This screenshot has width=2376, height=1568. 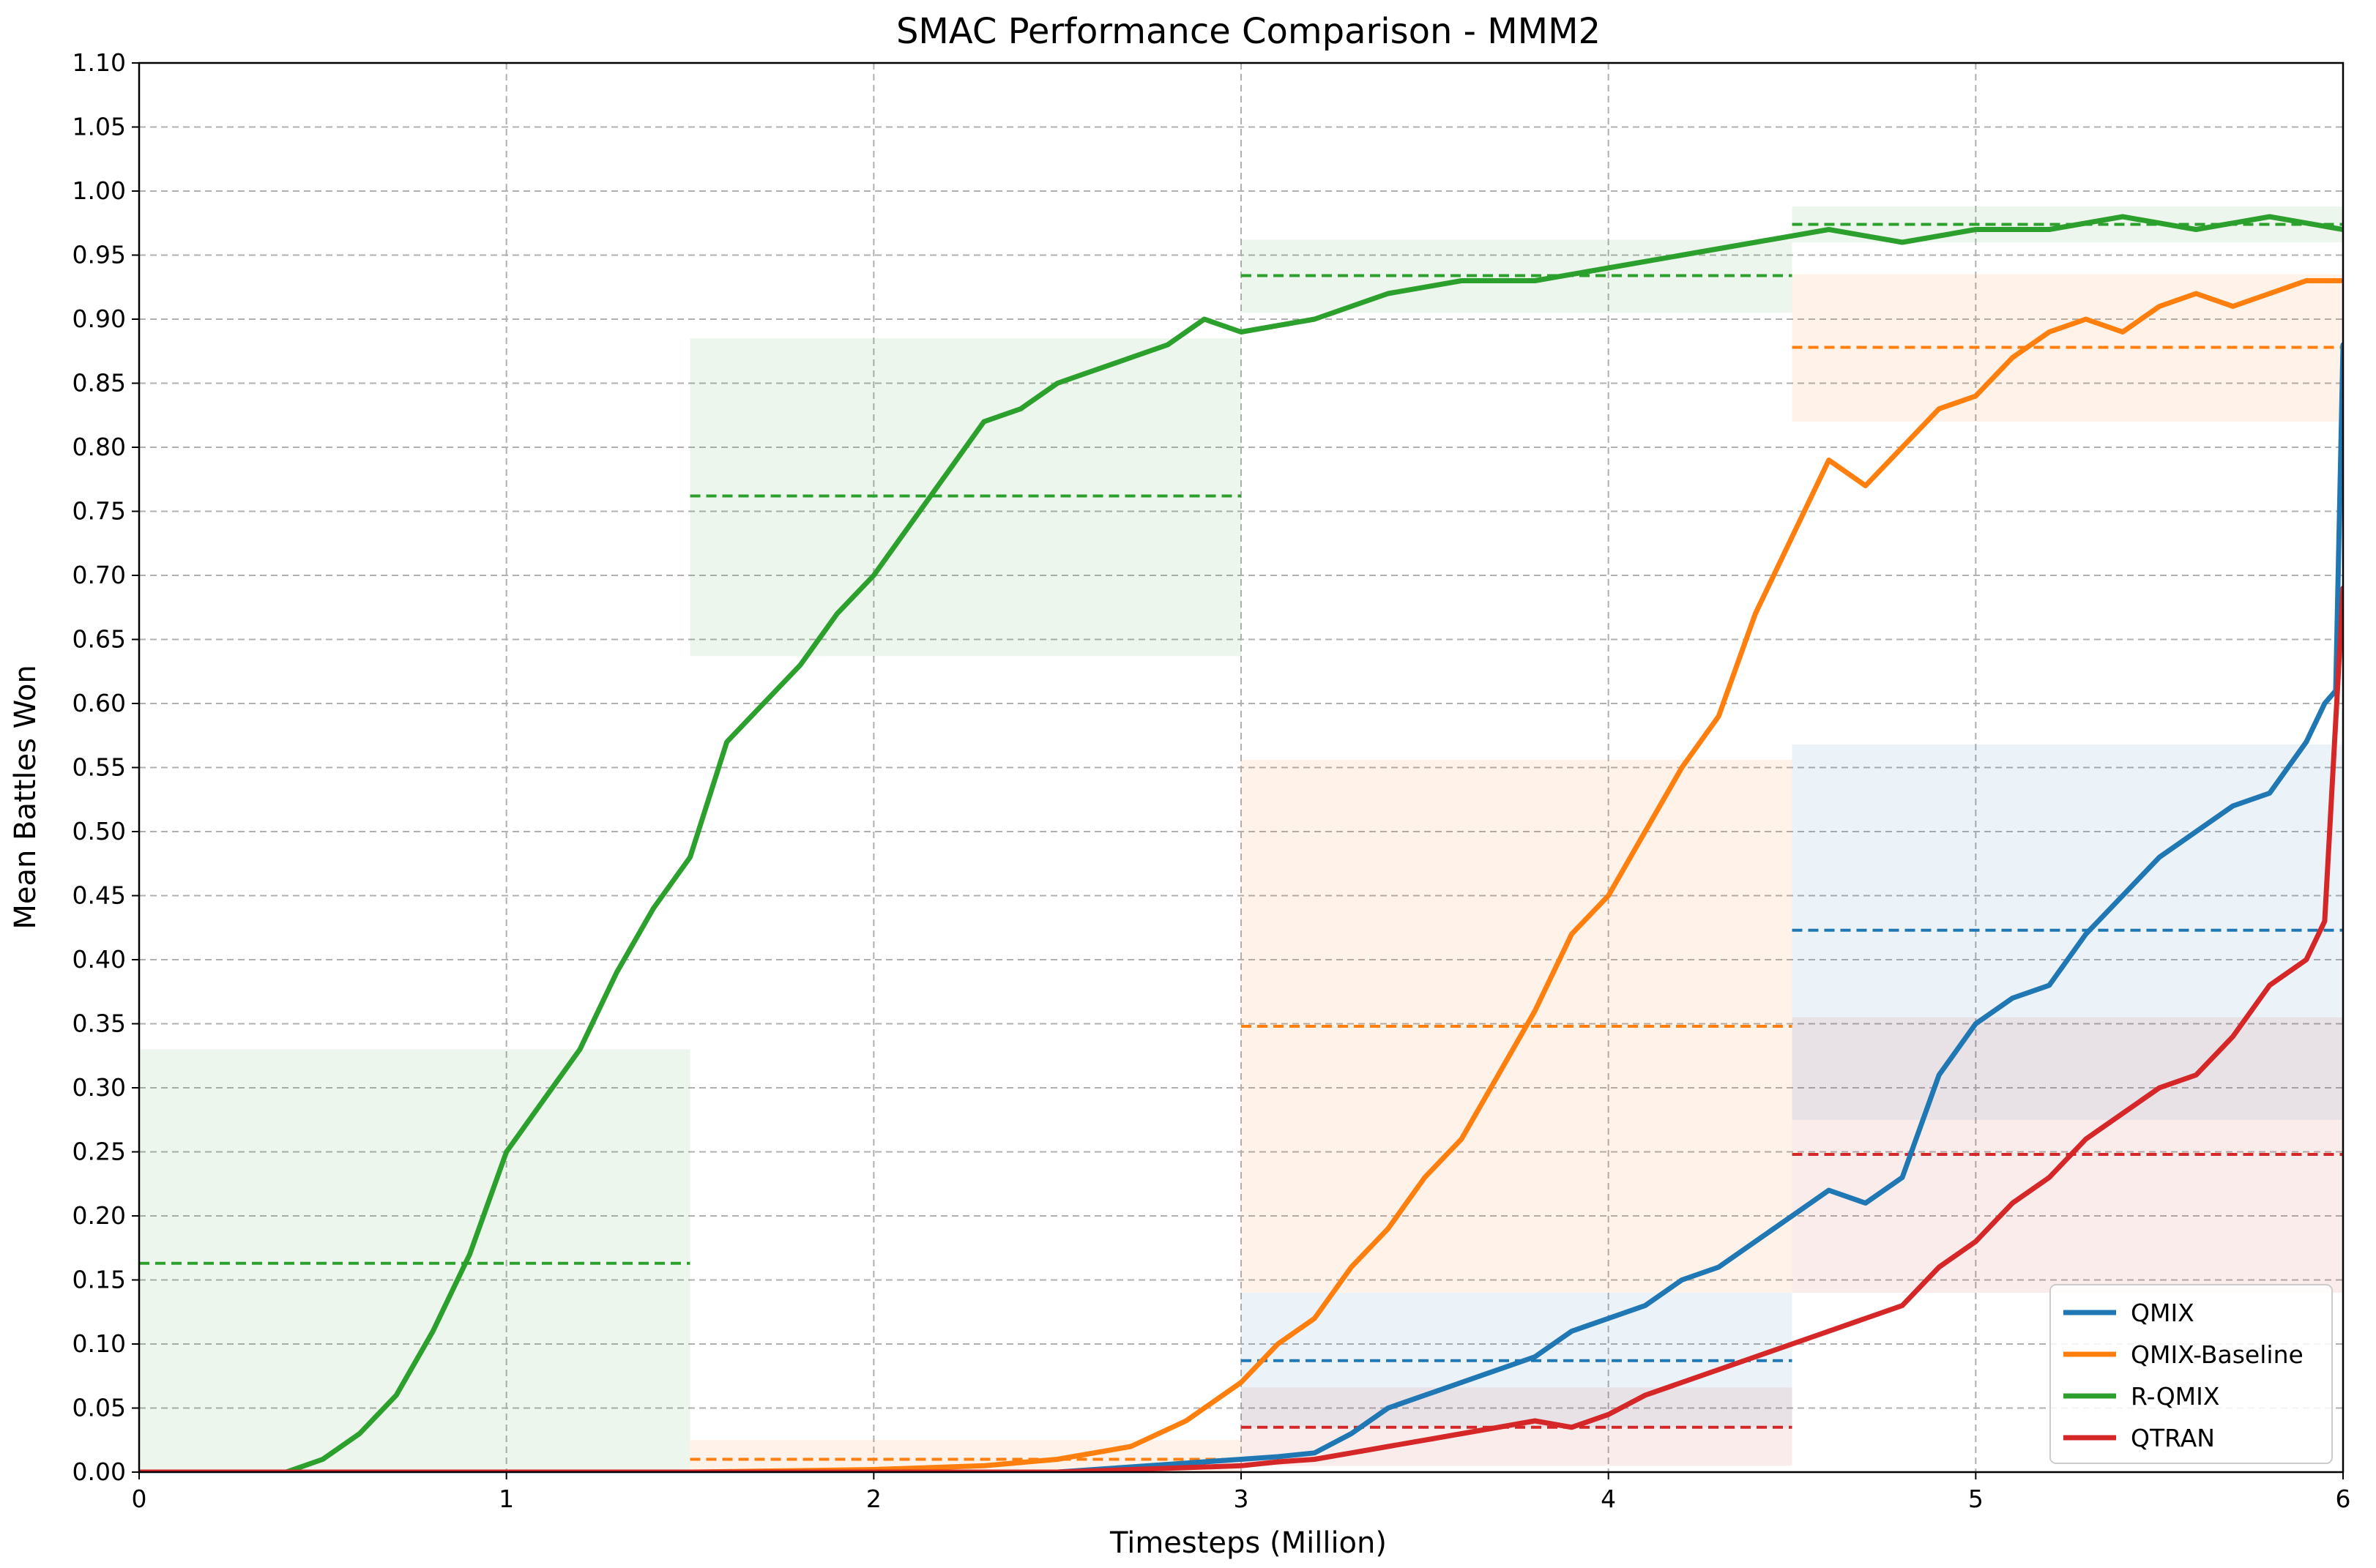 I want to click on y-tick-label: 0.55, so click(x=99, y=767).